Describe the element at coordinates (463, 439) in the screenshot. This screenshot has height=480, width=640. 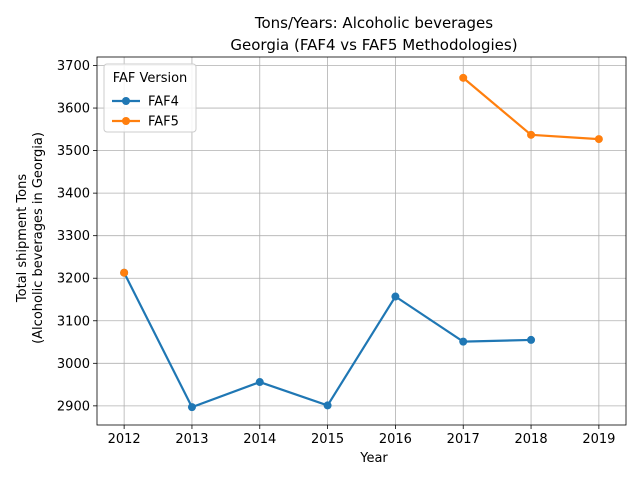
I see `x-tick-label: 2017` at that location.